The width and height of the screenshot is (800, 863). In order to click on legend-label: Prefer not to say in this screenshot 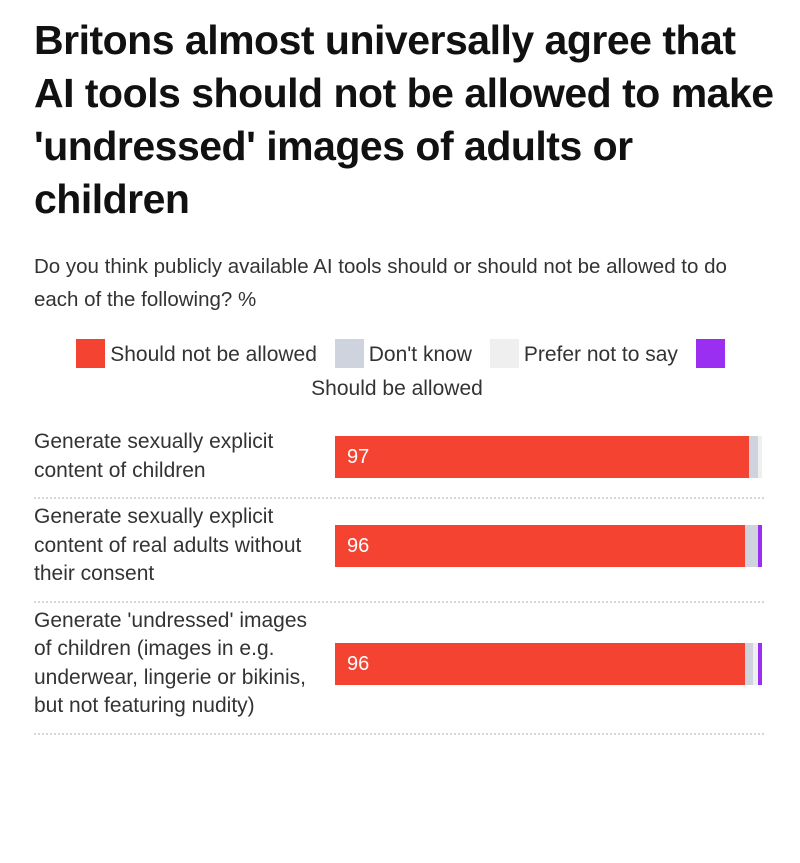, I will do `click(600, 354)`.